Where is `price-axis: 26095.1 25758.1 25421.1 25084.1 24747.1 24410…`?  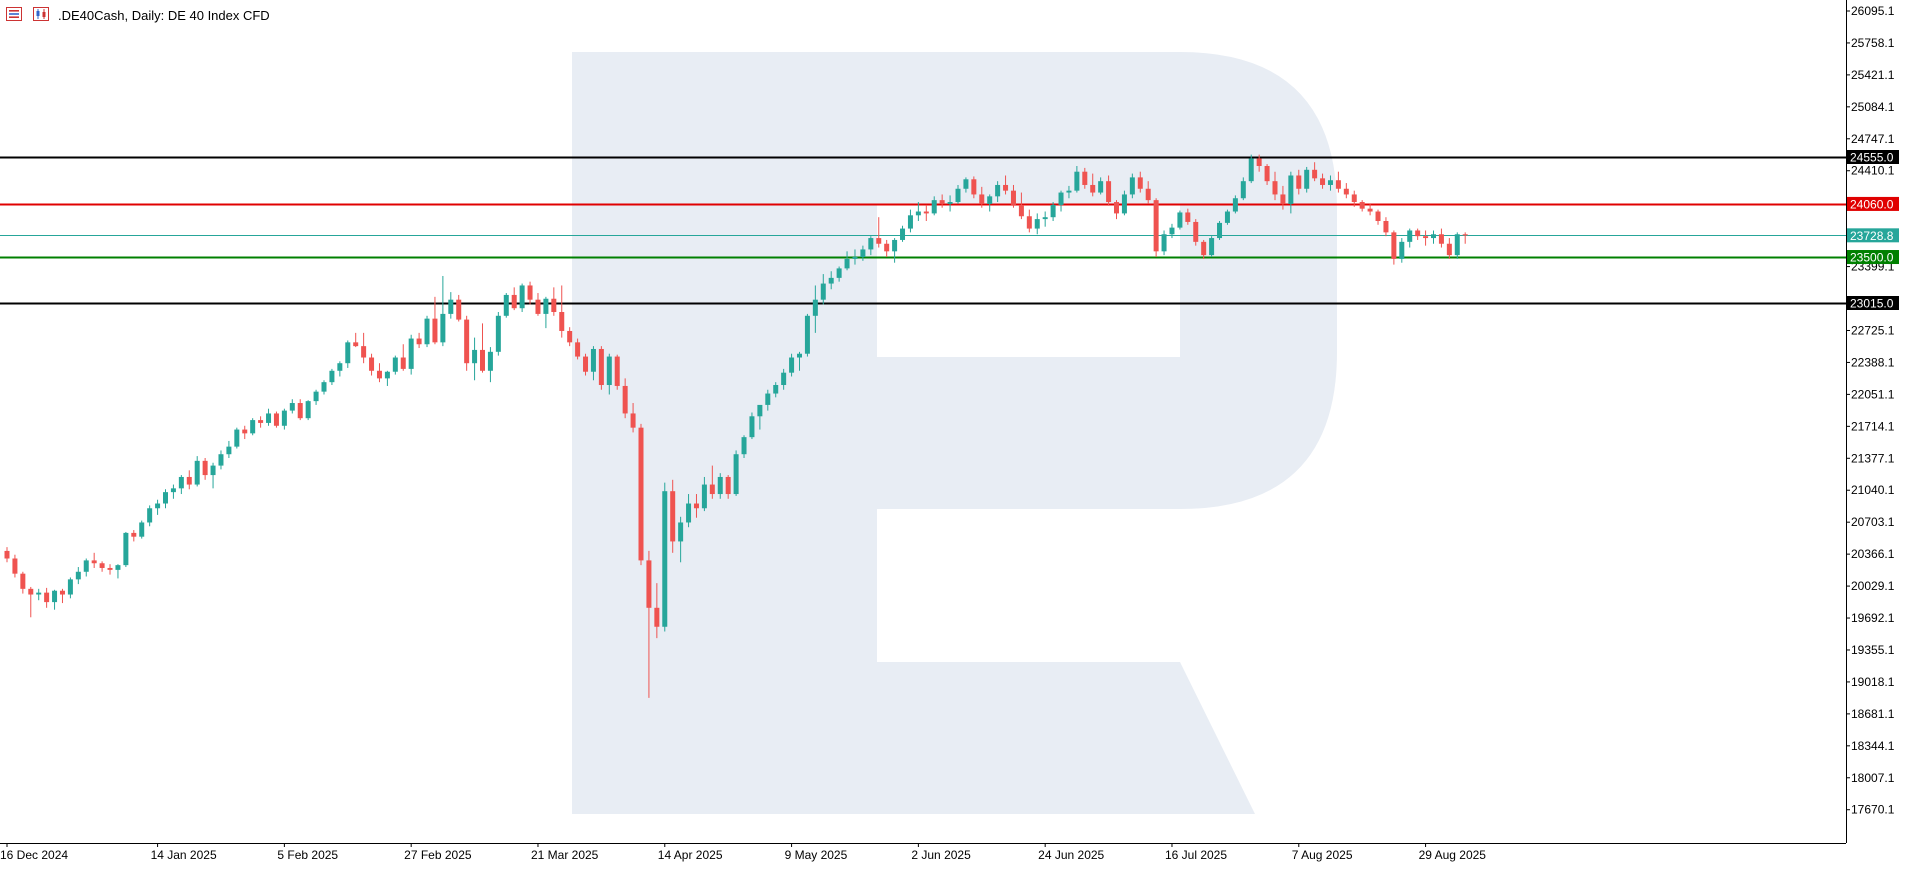
price-axis: 26095.1 25758.1 25421.1 25084.1 24747.1 24410… is located at coordinates (1872, 410).